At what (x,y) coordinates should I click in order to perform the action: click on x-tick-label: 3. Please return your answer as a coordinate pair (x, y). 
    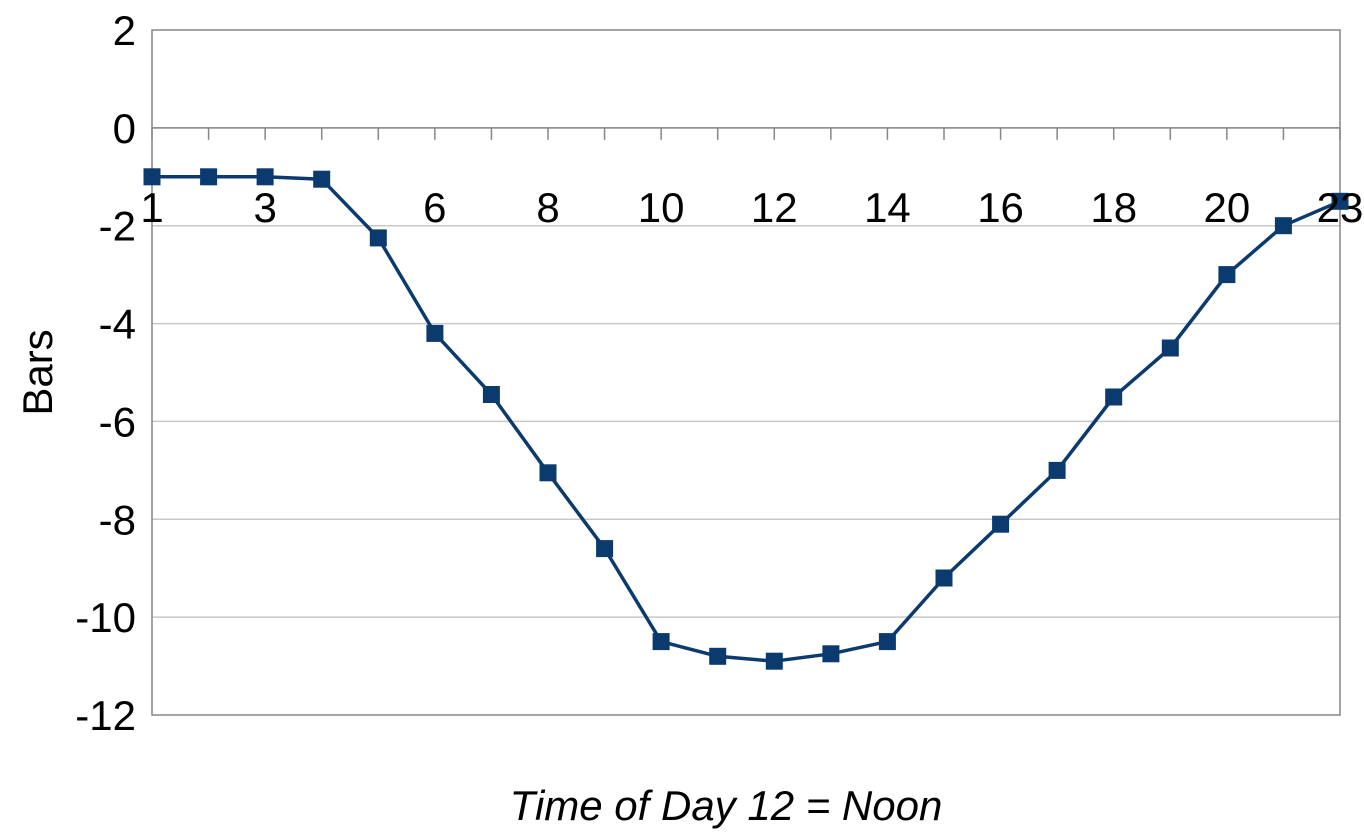
    Looking at the image, I should click on (264, 207).